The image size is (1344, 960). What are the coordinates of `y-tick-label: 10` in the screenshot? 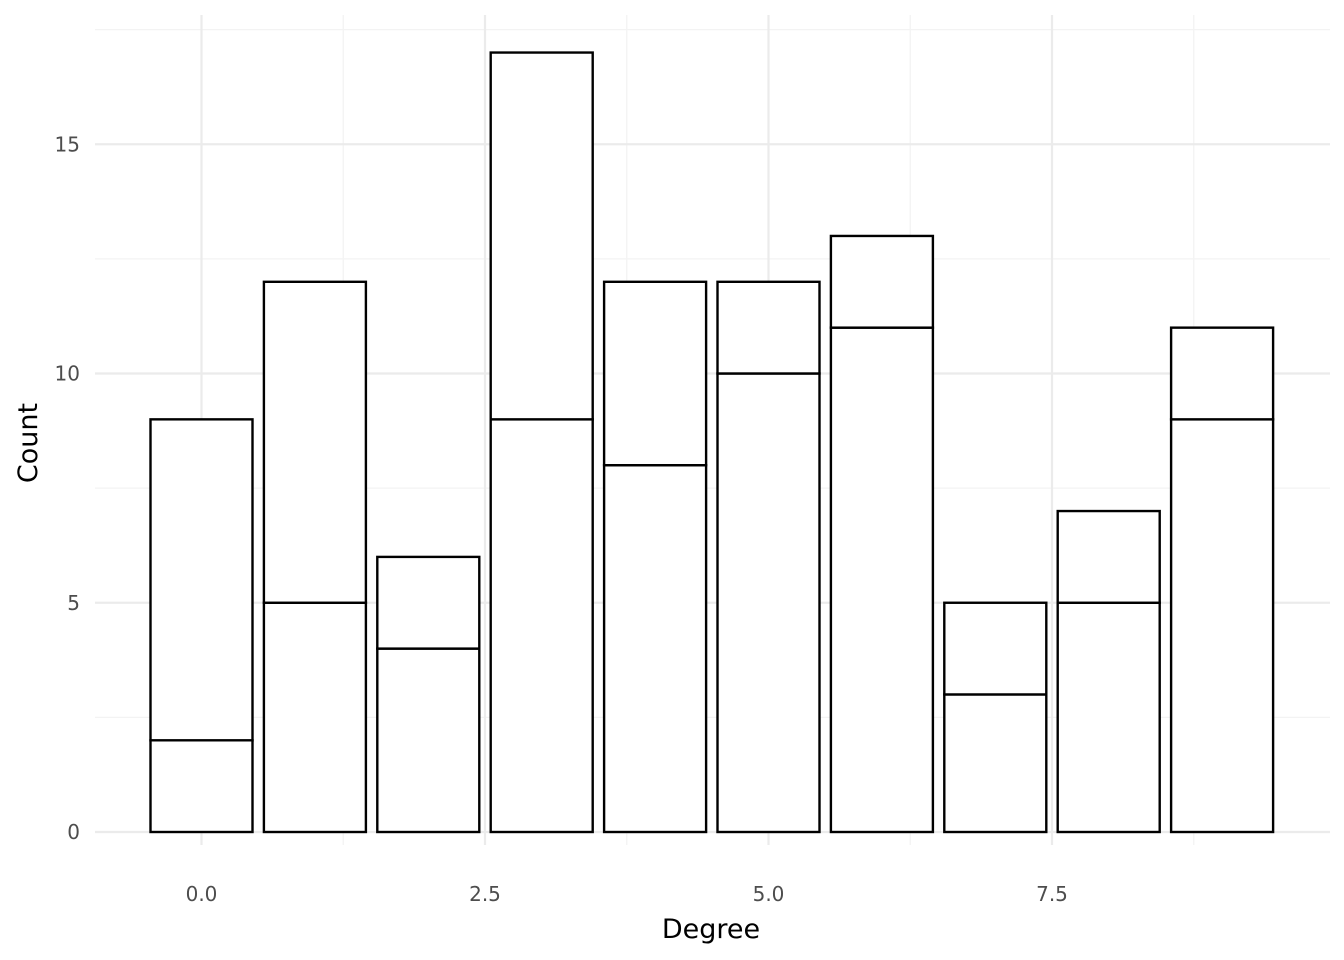 It's located at (67, 374).